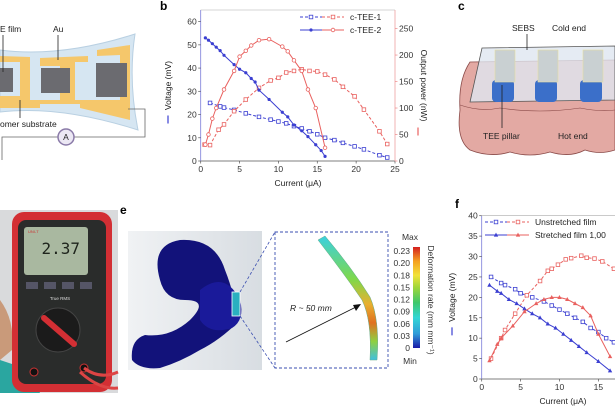 The height and width of the screenshot is (410, 615). I want to click on lcd-display, so click(56, 251).